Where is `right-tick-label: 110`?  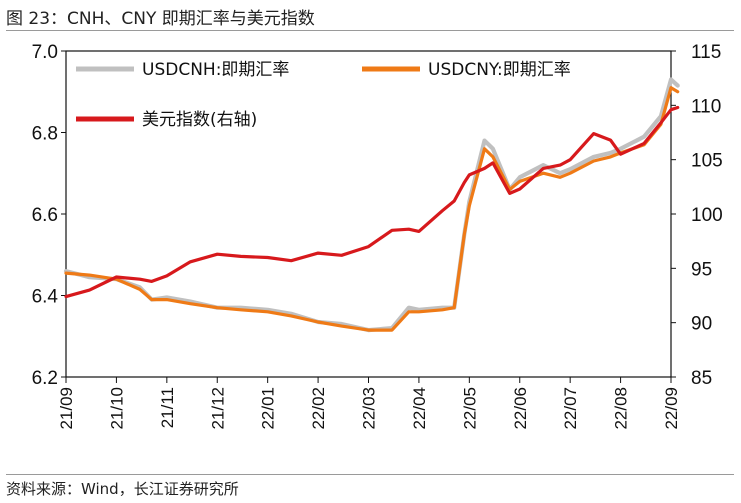 right-tick-label: 110 is located at coordinates (706, 106).